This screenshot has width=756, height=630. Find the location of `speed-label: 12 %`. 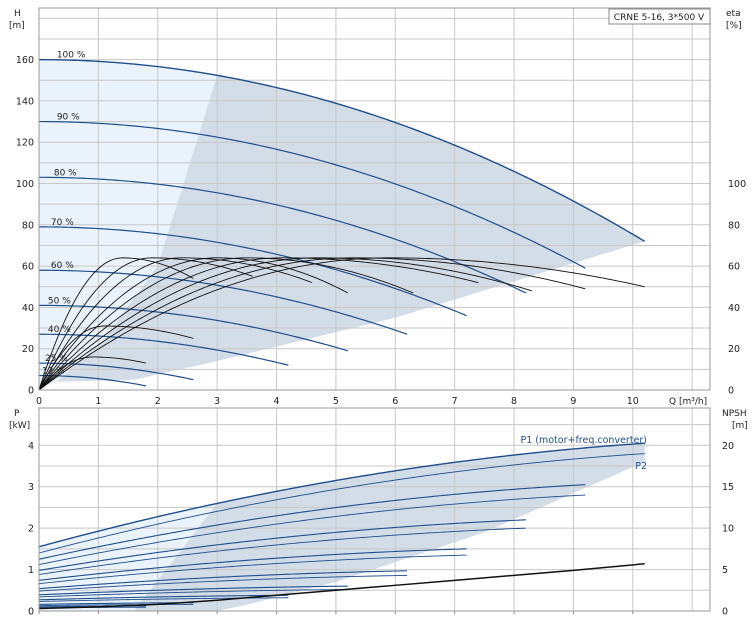

speed-label: 12 % is located at coordinates (53, 372).